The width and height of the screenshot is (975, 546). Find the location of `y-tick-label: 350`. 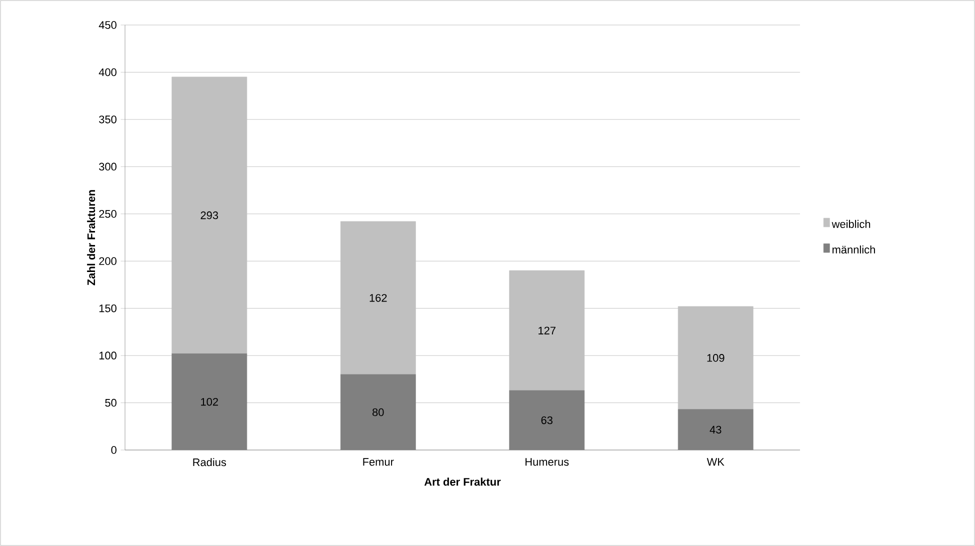

y-tick-label: 350 is located at coordinates (107, 120).